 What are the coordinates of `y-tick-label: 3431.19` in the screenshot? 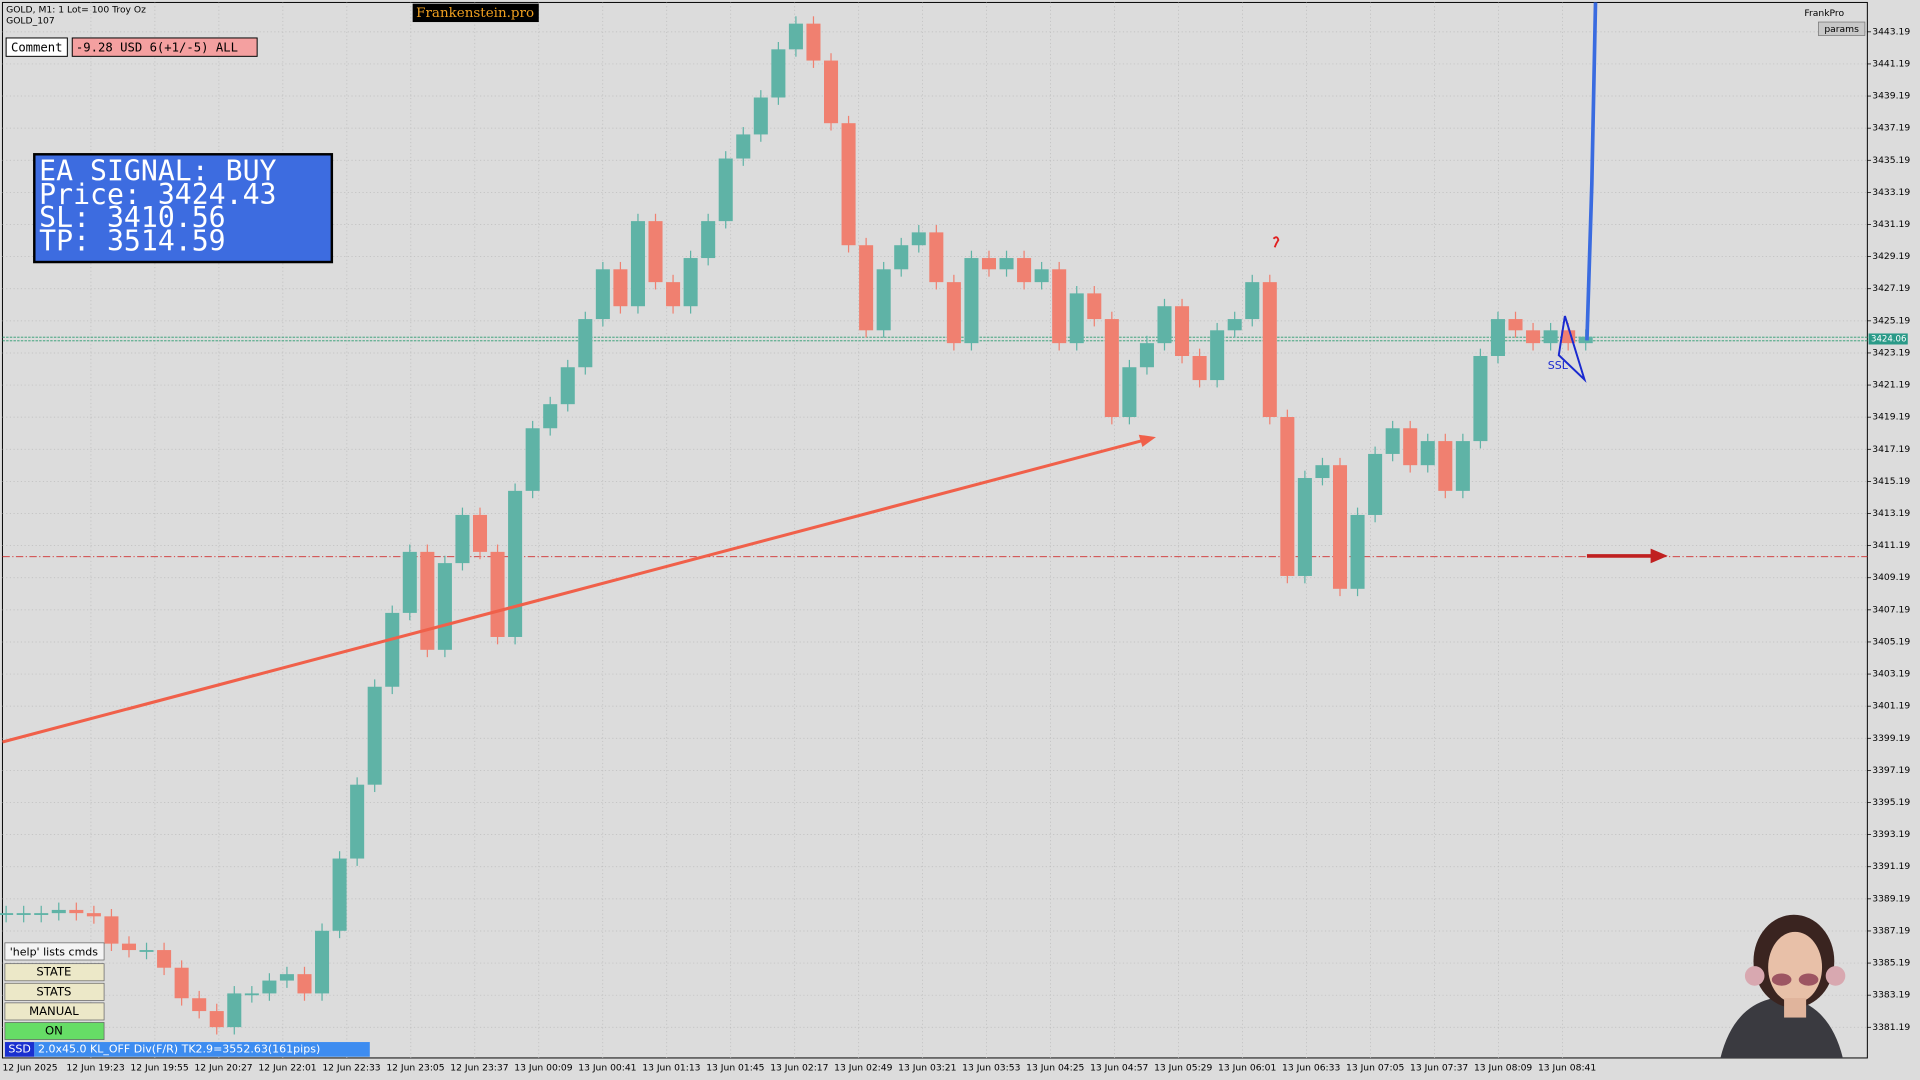 It's located at (1891, 224).